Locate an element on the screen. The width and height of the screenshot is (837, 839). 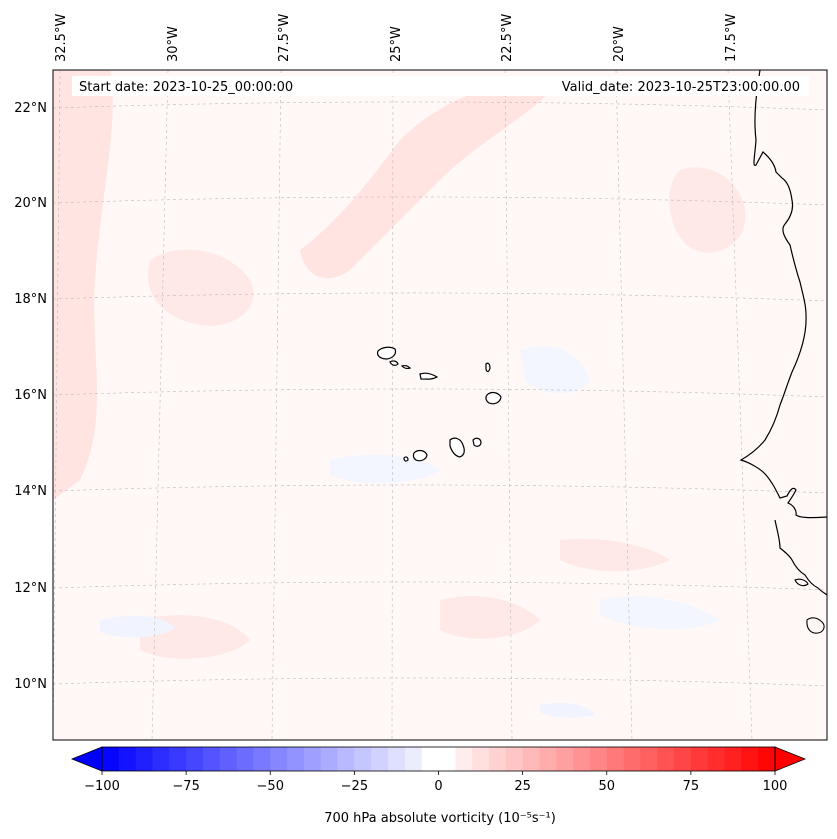
start-date-label: Start date: 2023-10-25_00:00:00 is located at coordinates (186, 87).